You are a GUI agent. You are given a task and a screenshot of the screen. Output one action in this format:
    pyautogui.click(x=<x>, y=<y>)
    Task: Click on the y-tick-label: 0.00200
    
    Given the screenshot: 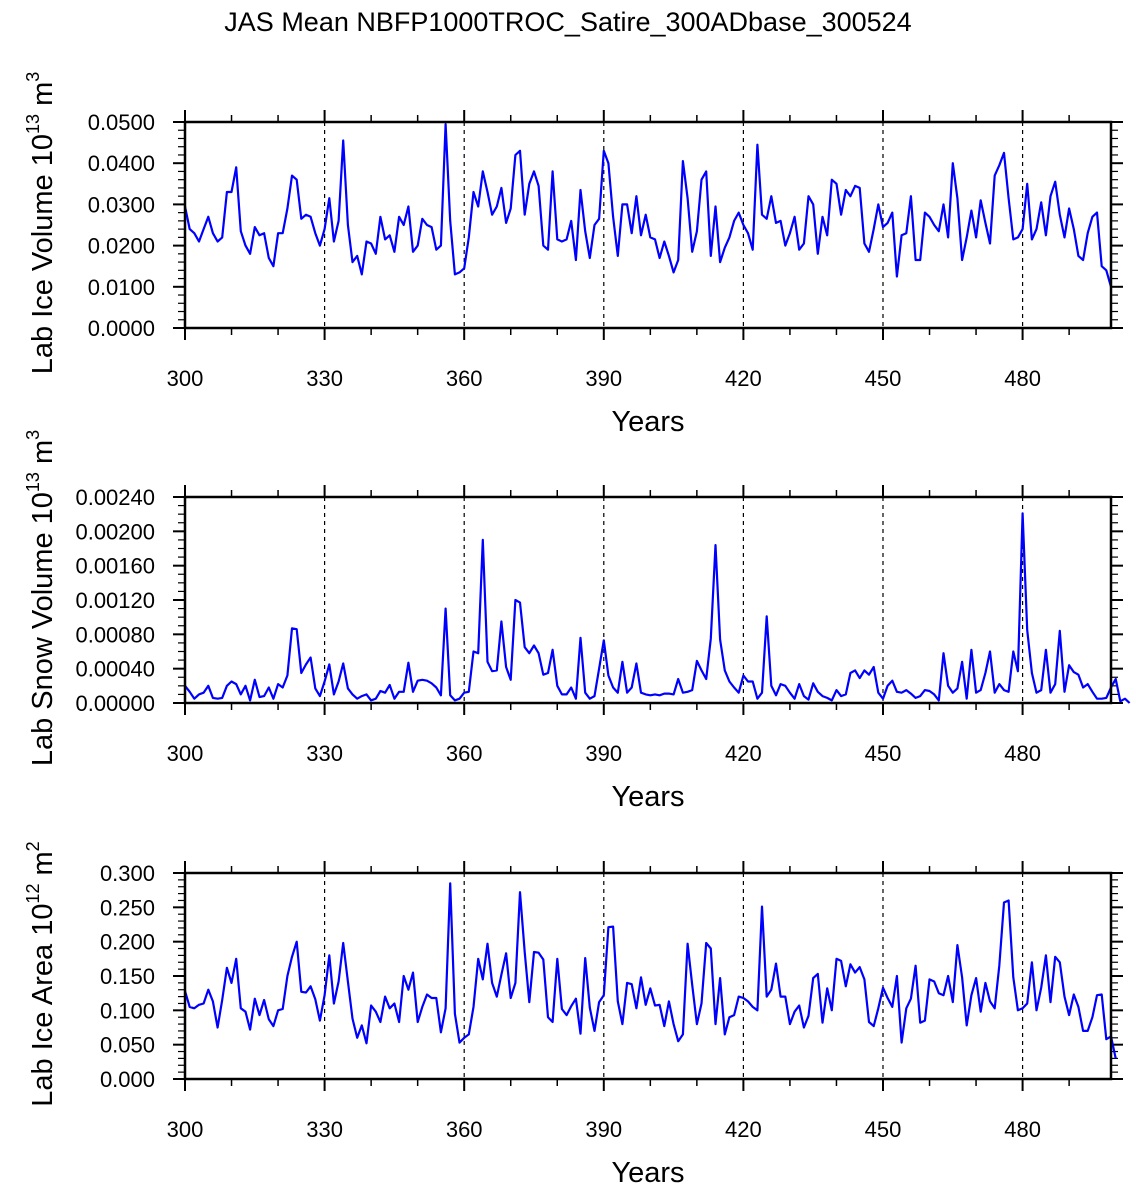 What is the action you would take?
    pyautogui.click(x=115, y=531)
    